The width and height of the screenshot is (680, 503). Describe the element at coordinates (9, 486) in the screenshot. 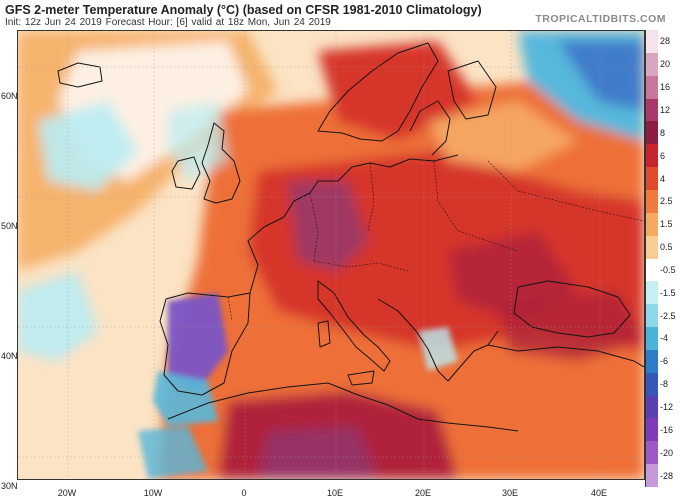

I see `latitude-label: 30N` at that location.